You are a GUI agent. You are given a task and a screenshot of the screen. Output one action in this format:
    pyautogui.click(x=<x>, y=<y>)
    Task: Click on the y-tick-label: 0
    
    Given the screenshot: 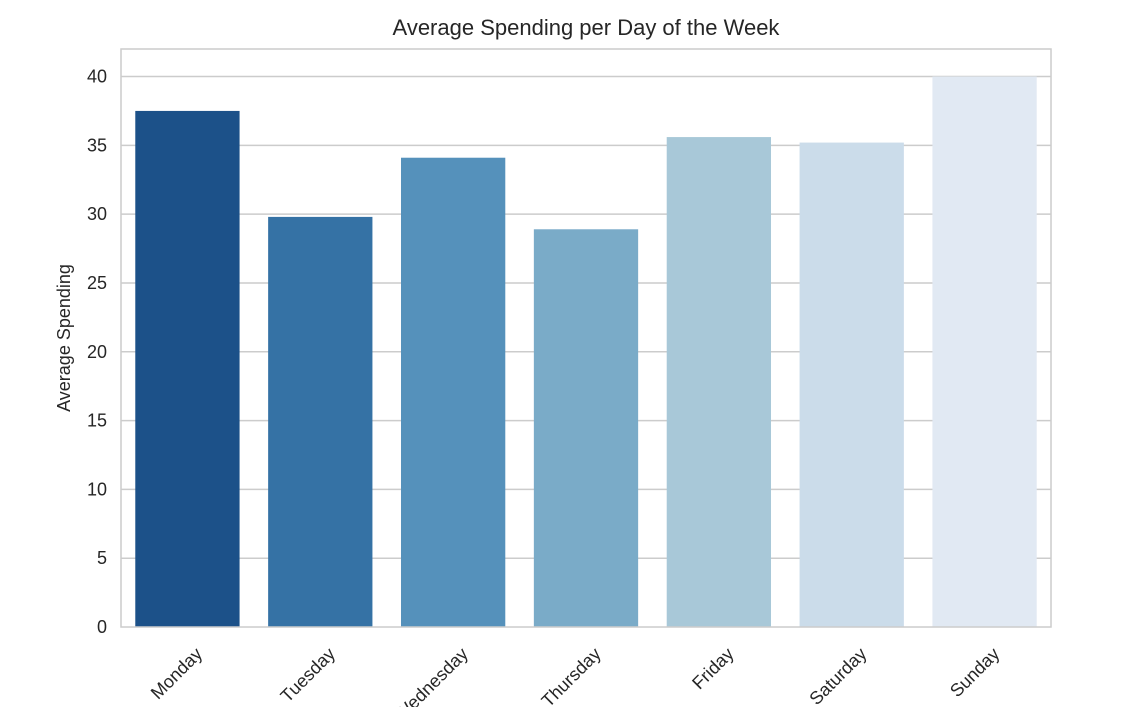 What is the action you would take?
    pyautogui.click(x=102, y=627)
    